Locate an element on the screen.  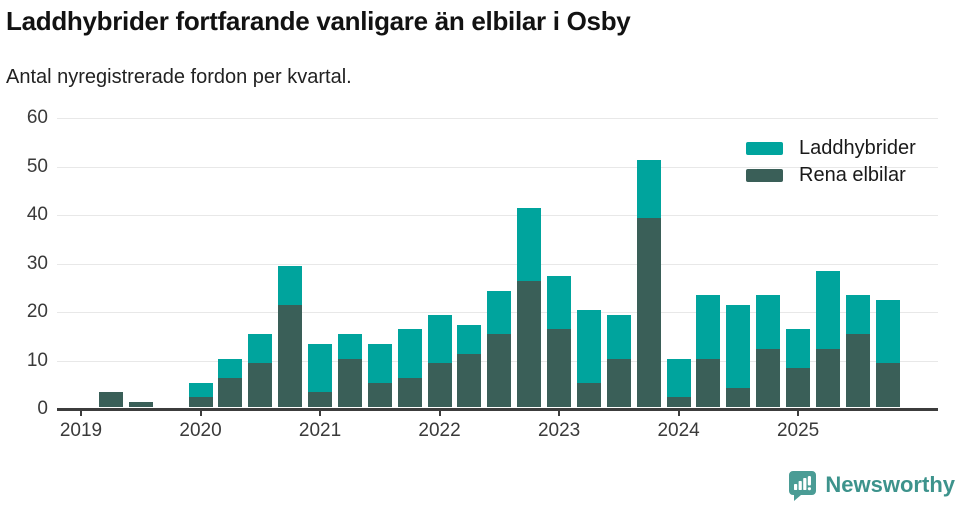
bar-2022-Q4-laddhybrider is located at coordinates (529, 244).